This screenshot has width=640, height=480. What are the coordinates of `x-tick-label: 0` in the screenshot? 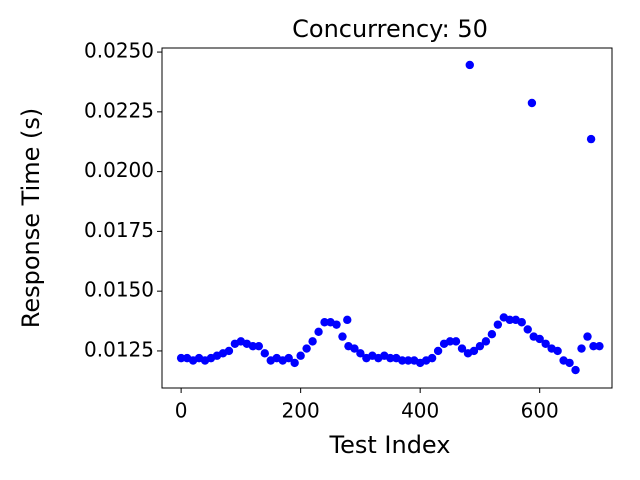 It's located at (181, 411).